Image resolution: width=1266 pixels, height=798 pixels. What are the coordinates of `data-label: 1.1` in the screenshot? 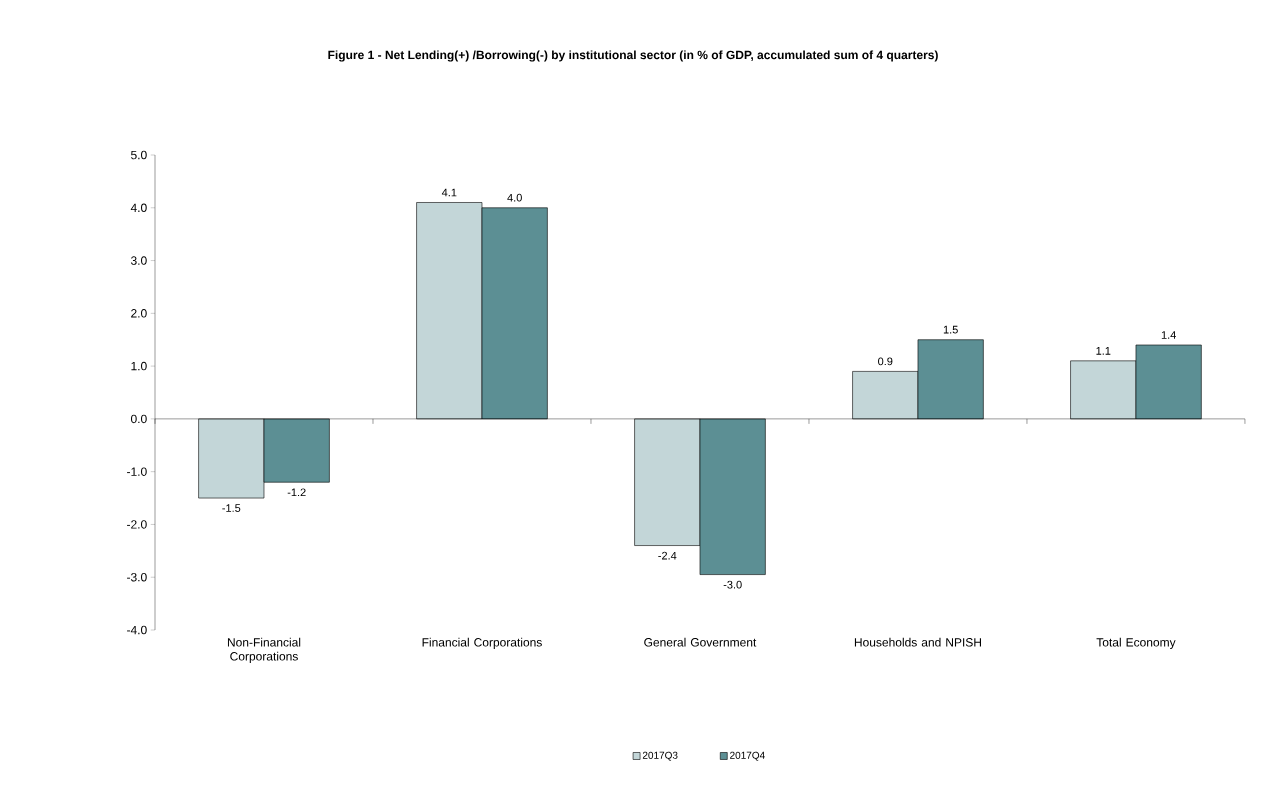 It's located at (1103, 351).